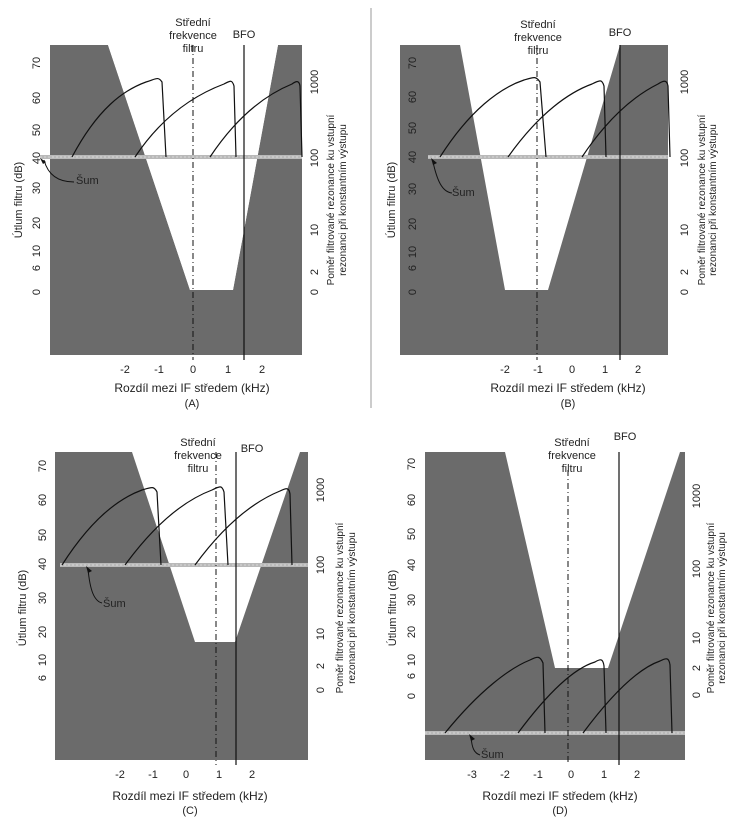  Describe the element at coordinates (568, 404) in the screenshot. I see `panel-caption: (B)` at that location.